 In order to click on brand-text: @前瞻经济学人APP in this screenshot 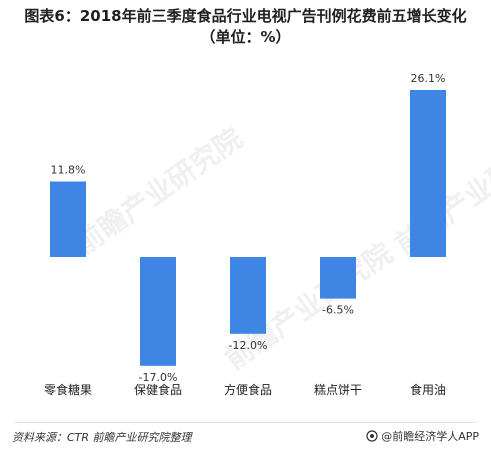, I will do `click(430, 436)`.